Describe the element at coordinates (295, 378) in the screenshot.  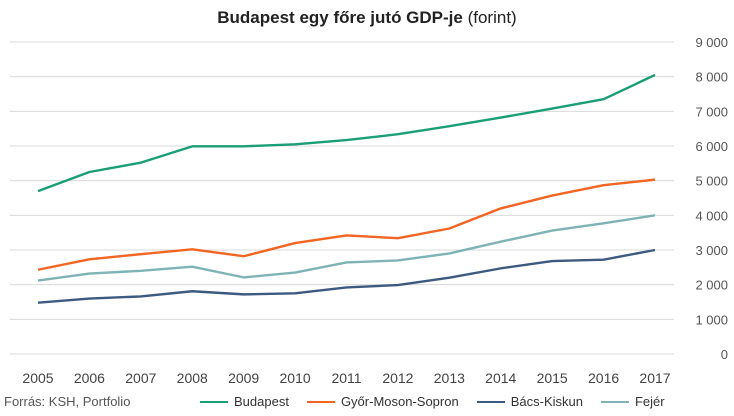
I see `x-tick-label: 2010` at that location.